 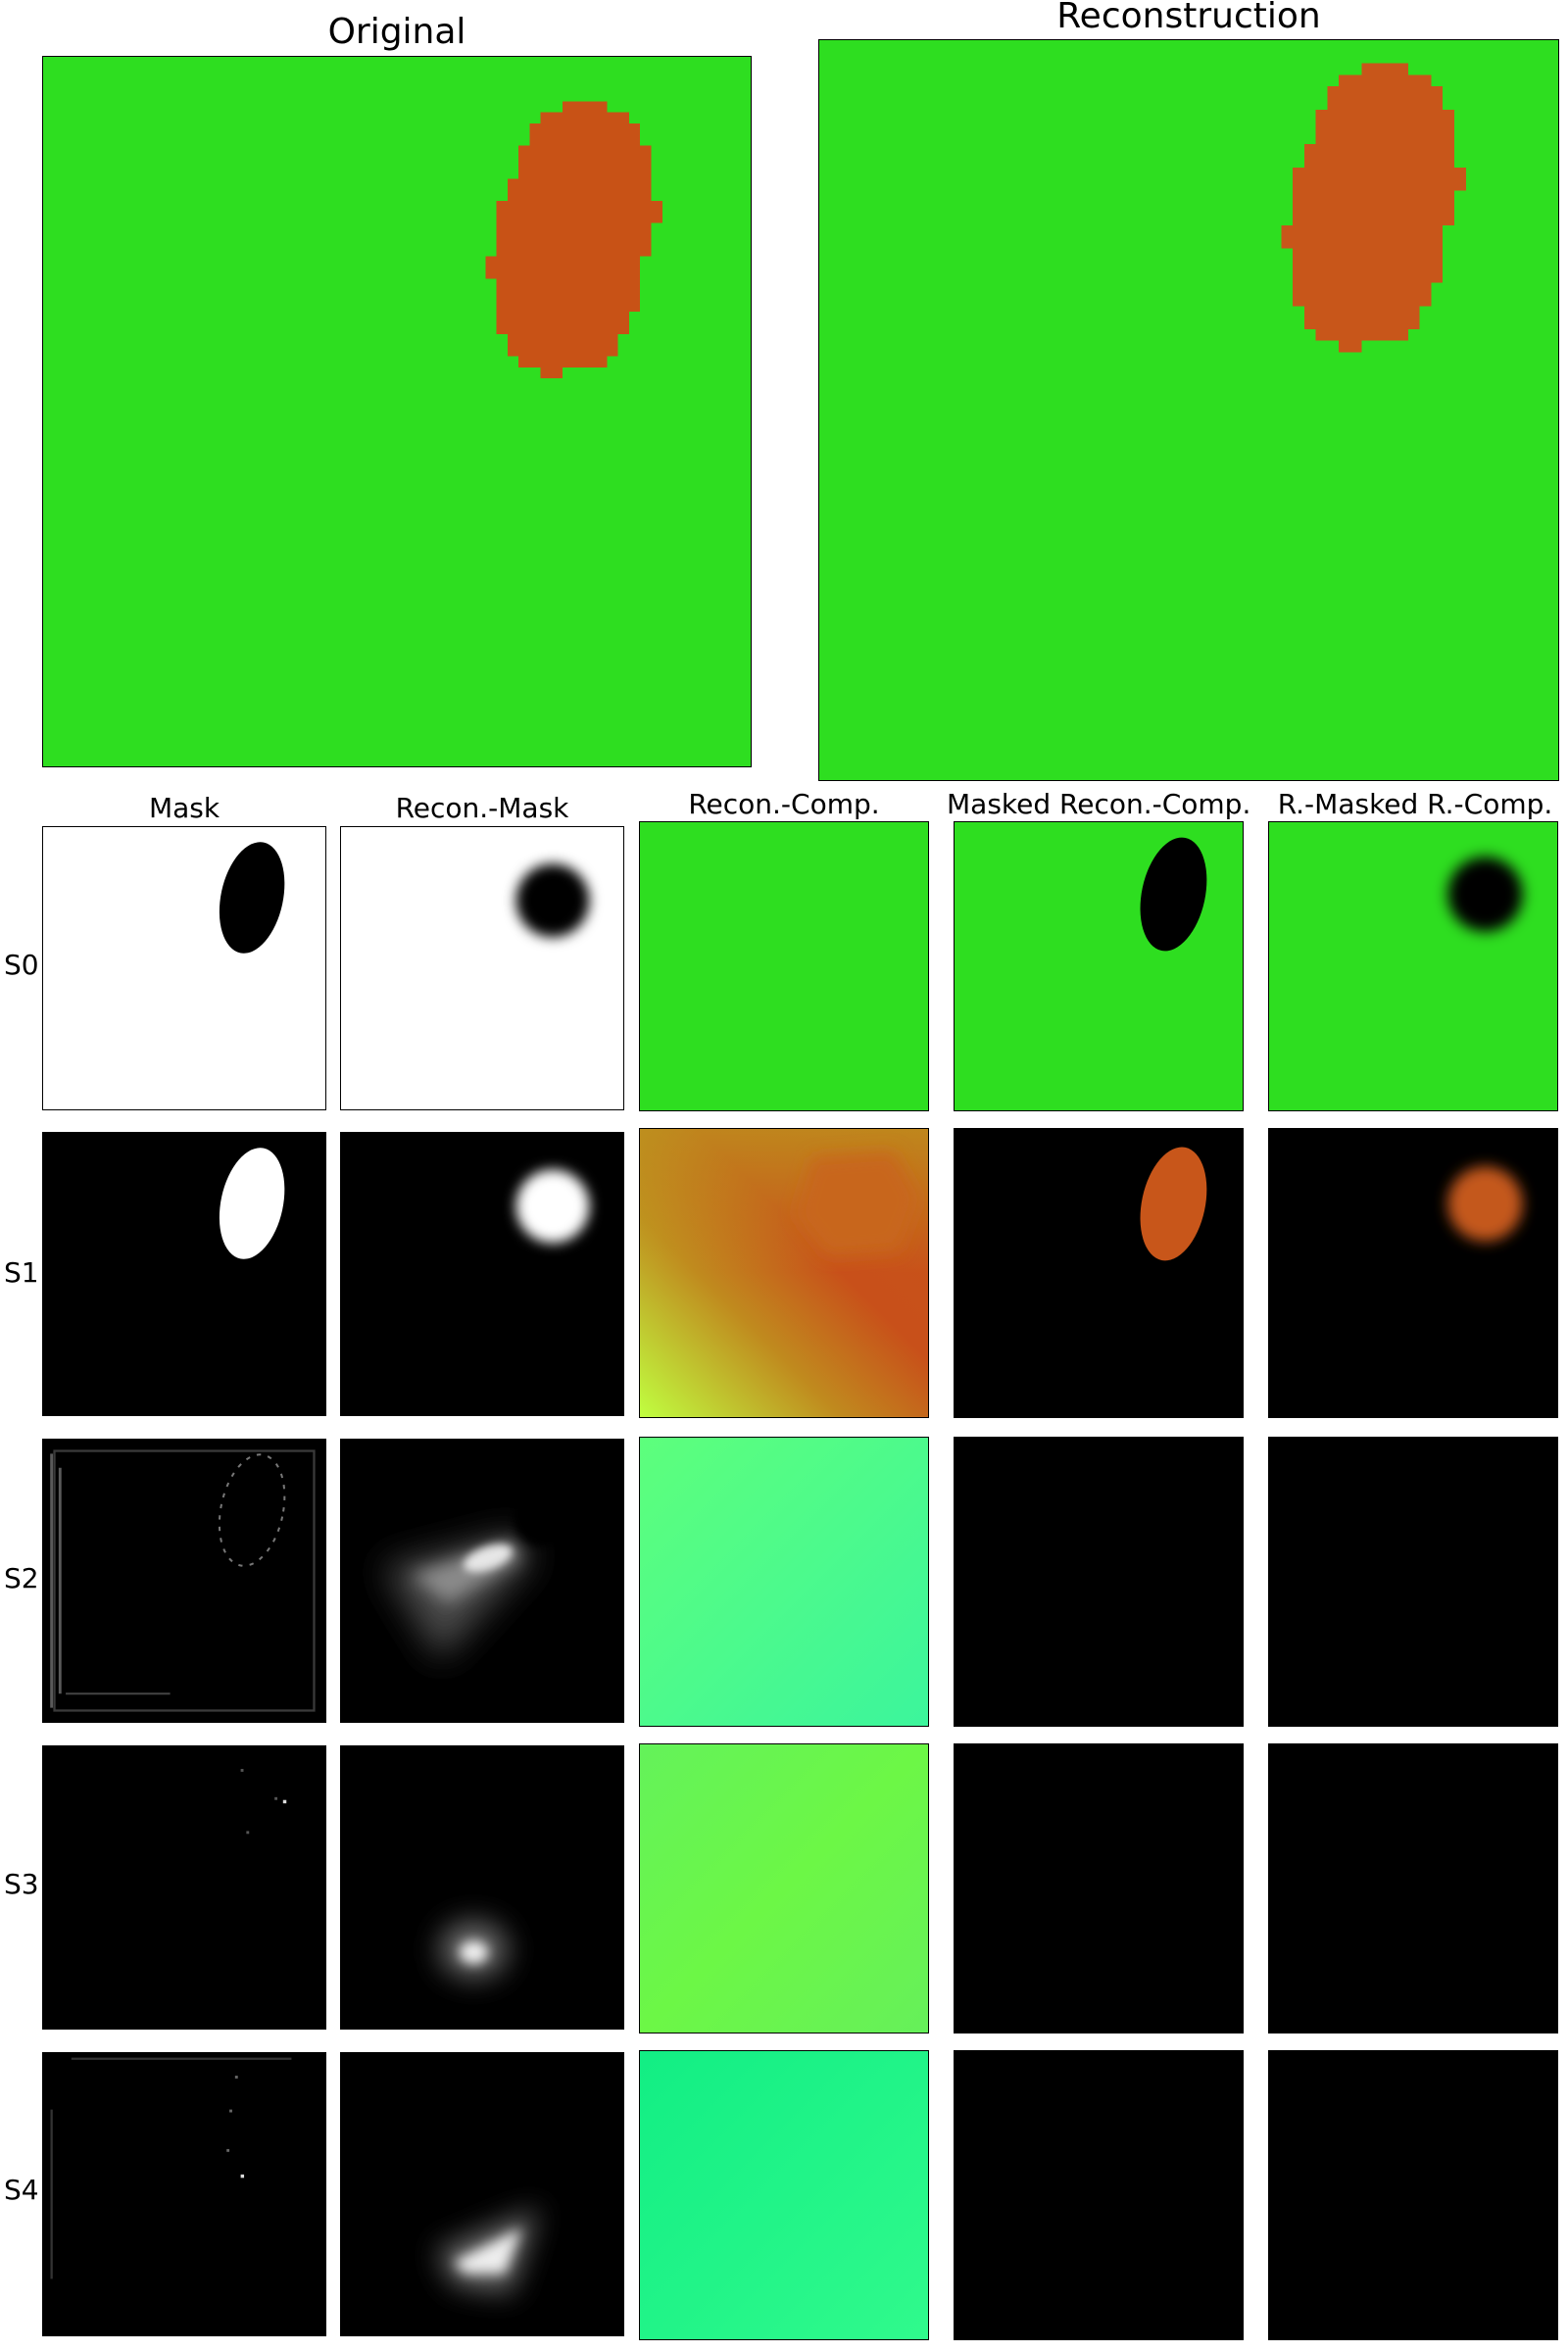 What do you see at coordinates (21, 1884) in the screenshot?
I see `row-label-s3: S3` at bounding box center [21, 1884].